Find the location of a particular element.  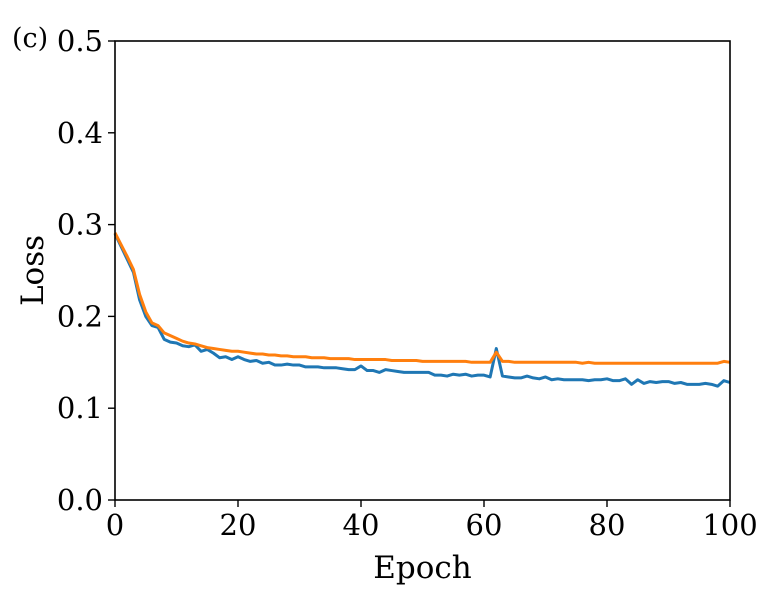

x-tick-label: 40 is located at coordinates (361, 525).